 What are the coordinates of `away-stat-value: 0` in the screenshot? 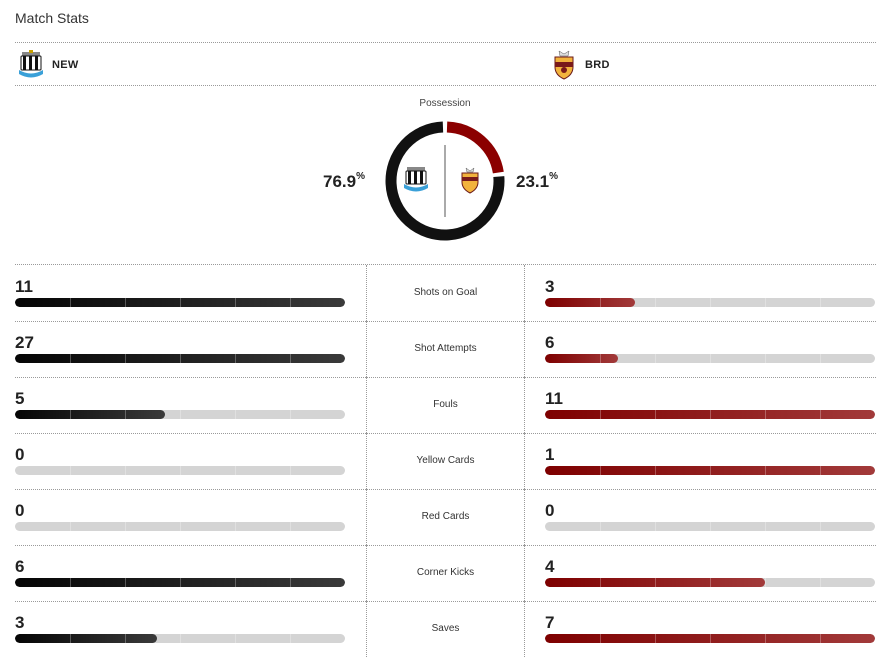 It's located at (550, 510).